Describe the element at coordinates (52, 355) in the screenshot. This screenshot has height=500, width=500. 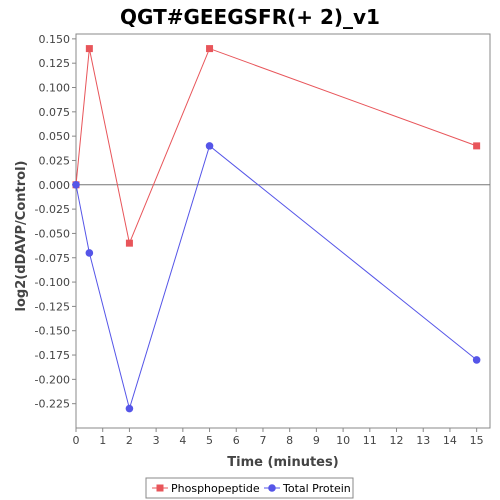
I see `y-tick-label: -0.175` at that location.